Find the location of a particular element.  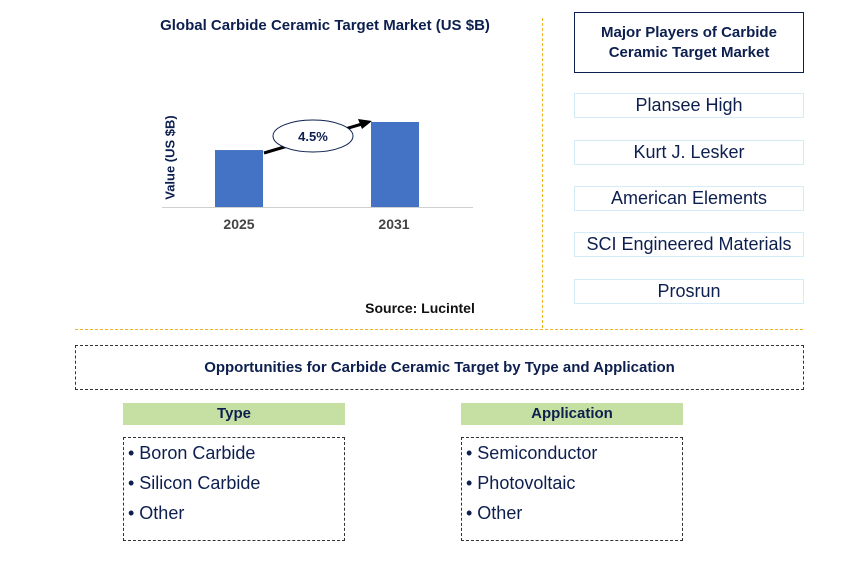

cagr-ellipse is located at coordinates (313, 136).